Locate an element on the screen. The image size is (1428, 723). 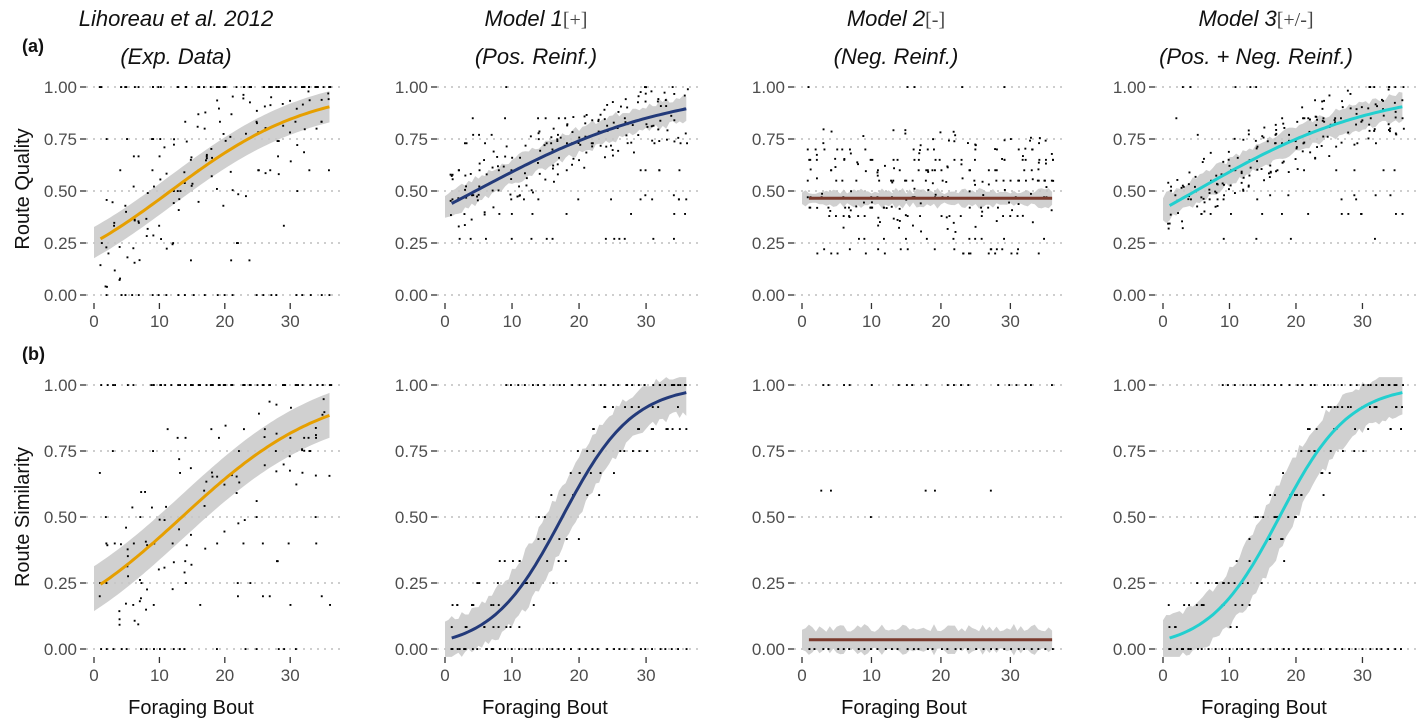
col-title-4-line1: Model 3 is located at coordinates (1237, 18).